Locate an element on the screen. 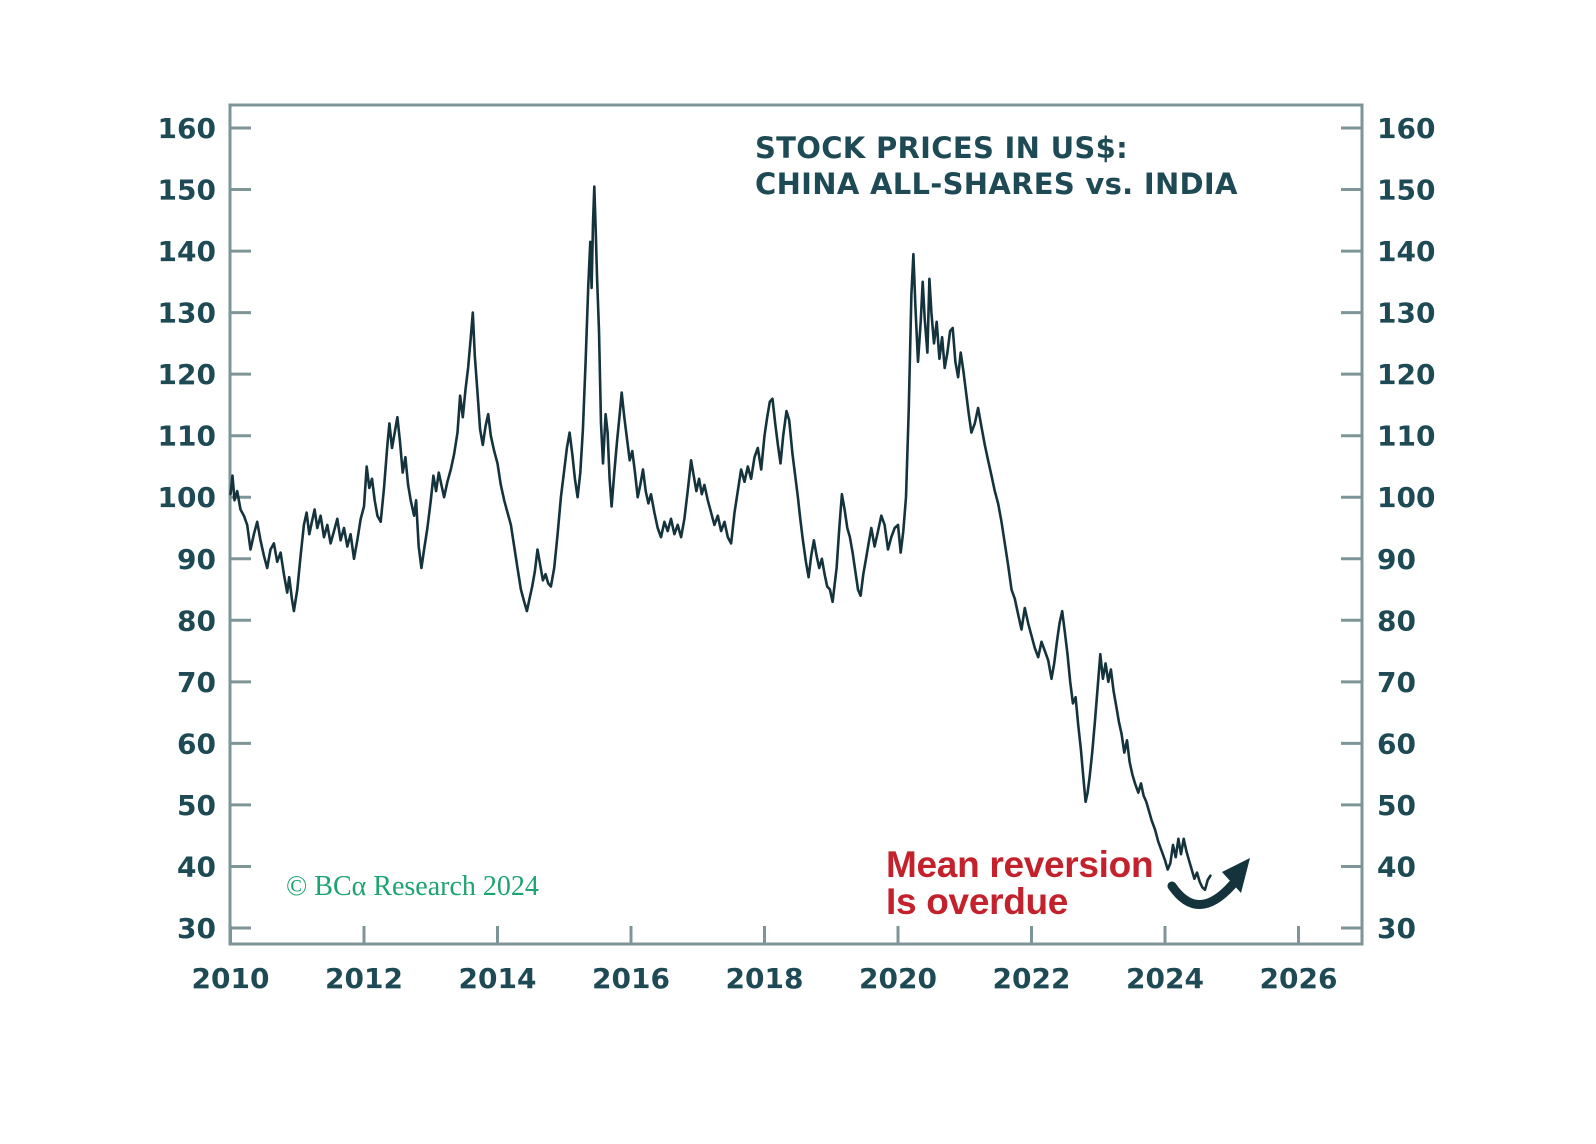 The image size is (1596, 1144). y-tick-label-right: 90 is located at coordinates (1396, 559).